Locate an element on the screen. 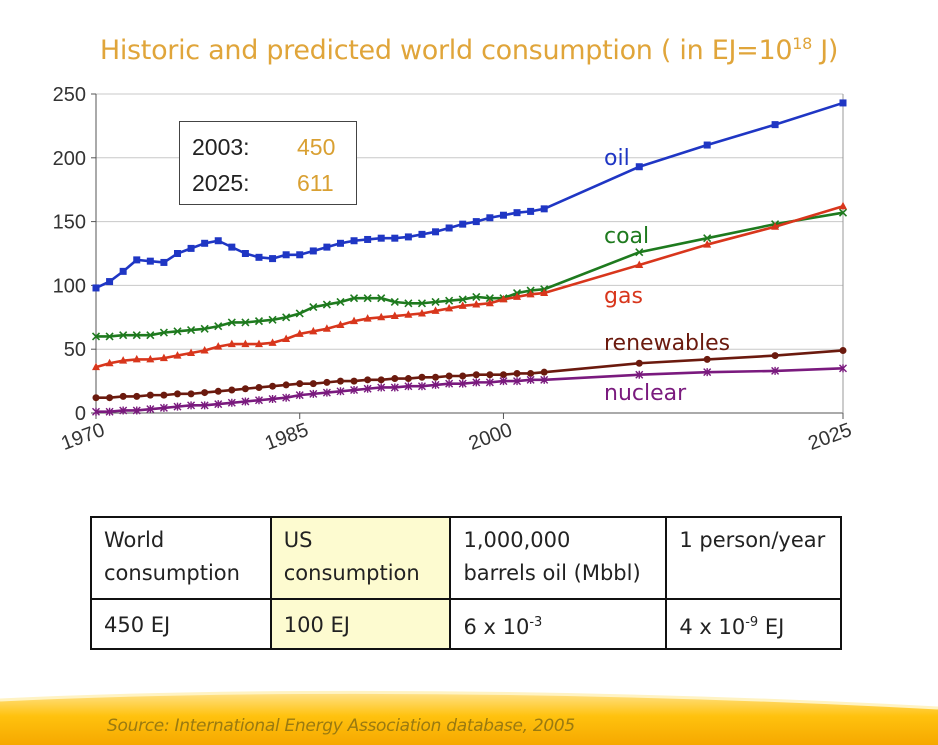 This screenshot has height=745, width=938. totals-box: 2003: 450 2025: 611 is located at coordinates (268, 163).